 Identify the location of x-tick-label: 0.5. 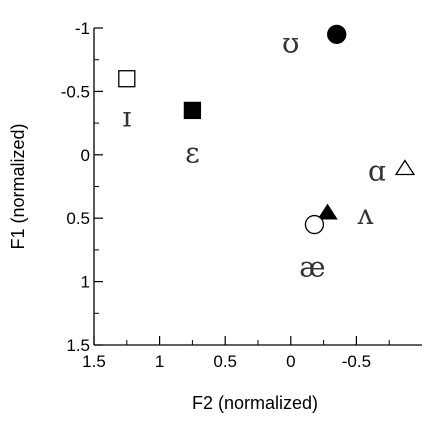
(225, 361).